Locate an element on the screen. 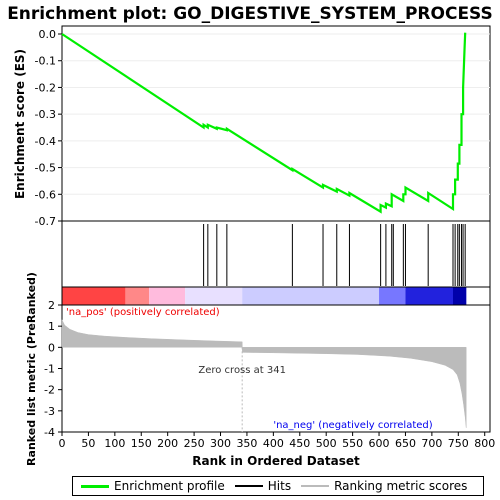 This screenshot has width=500, height=500. x-tick-label: 450 is located at coordinates (299, 443).